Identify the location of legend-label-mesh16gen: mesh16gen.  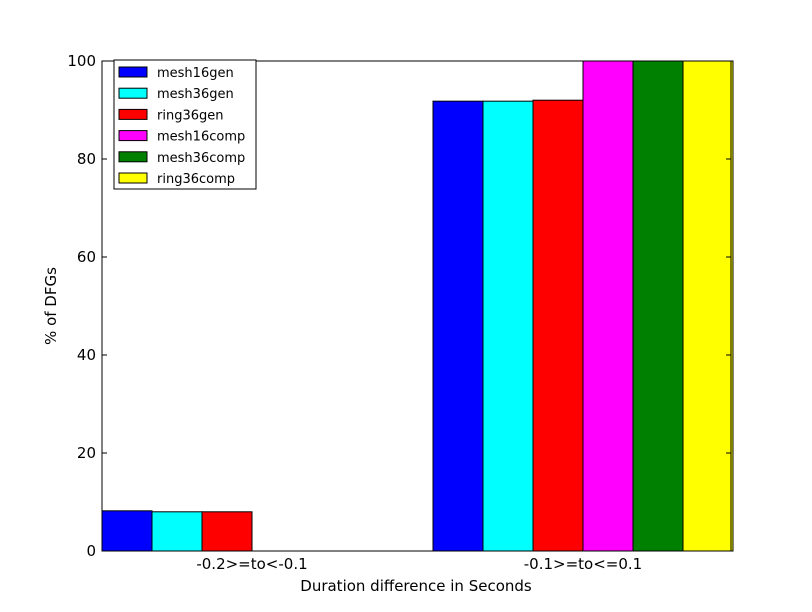
(195, 73).